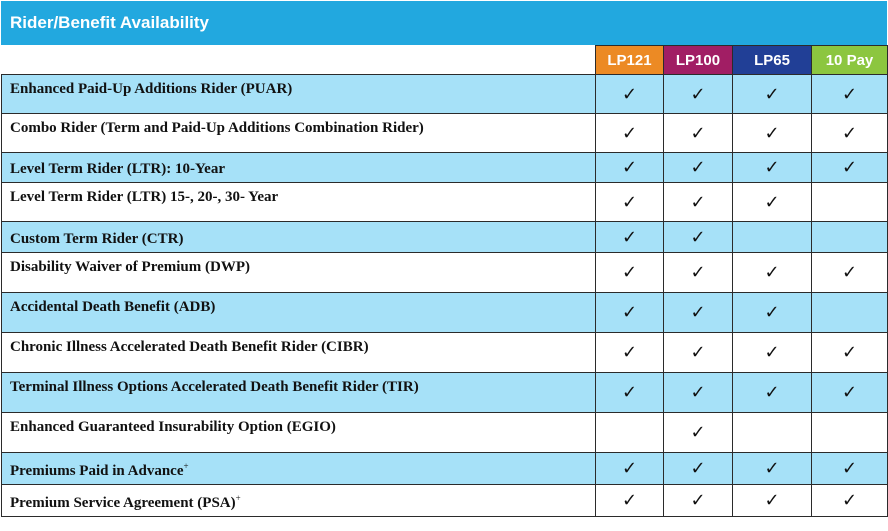  I want to click on rider-name-cell: Custom Term Rider (CTR), so click(298, 237).